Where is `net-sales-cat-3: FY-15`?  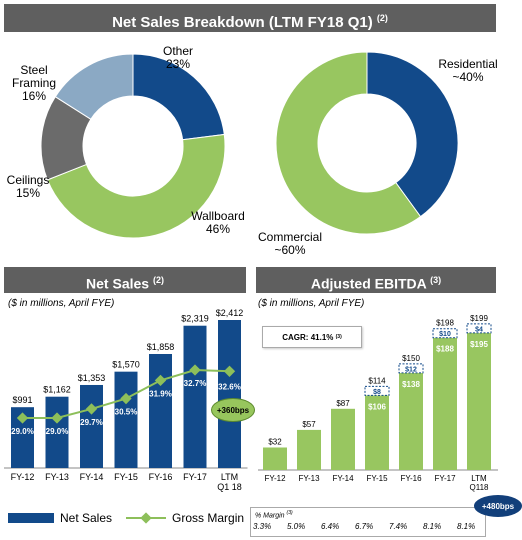
net-sales-cat-3: FY-15 is located at coordinates (126, 477).